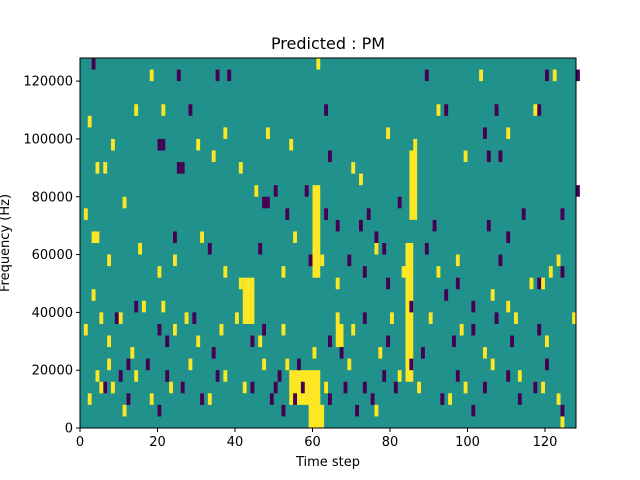  What do you see at coordinates (316, 439) in the screenshot?
I see `x-axis: 0 20 40 60 80 100 120` at bounding box center [316, 439].